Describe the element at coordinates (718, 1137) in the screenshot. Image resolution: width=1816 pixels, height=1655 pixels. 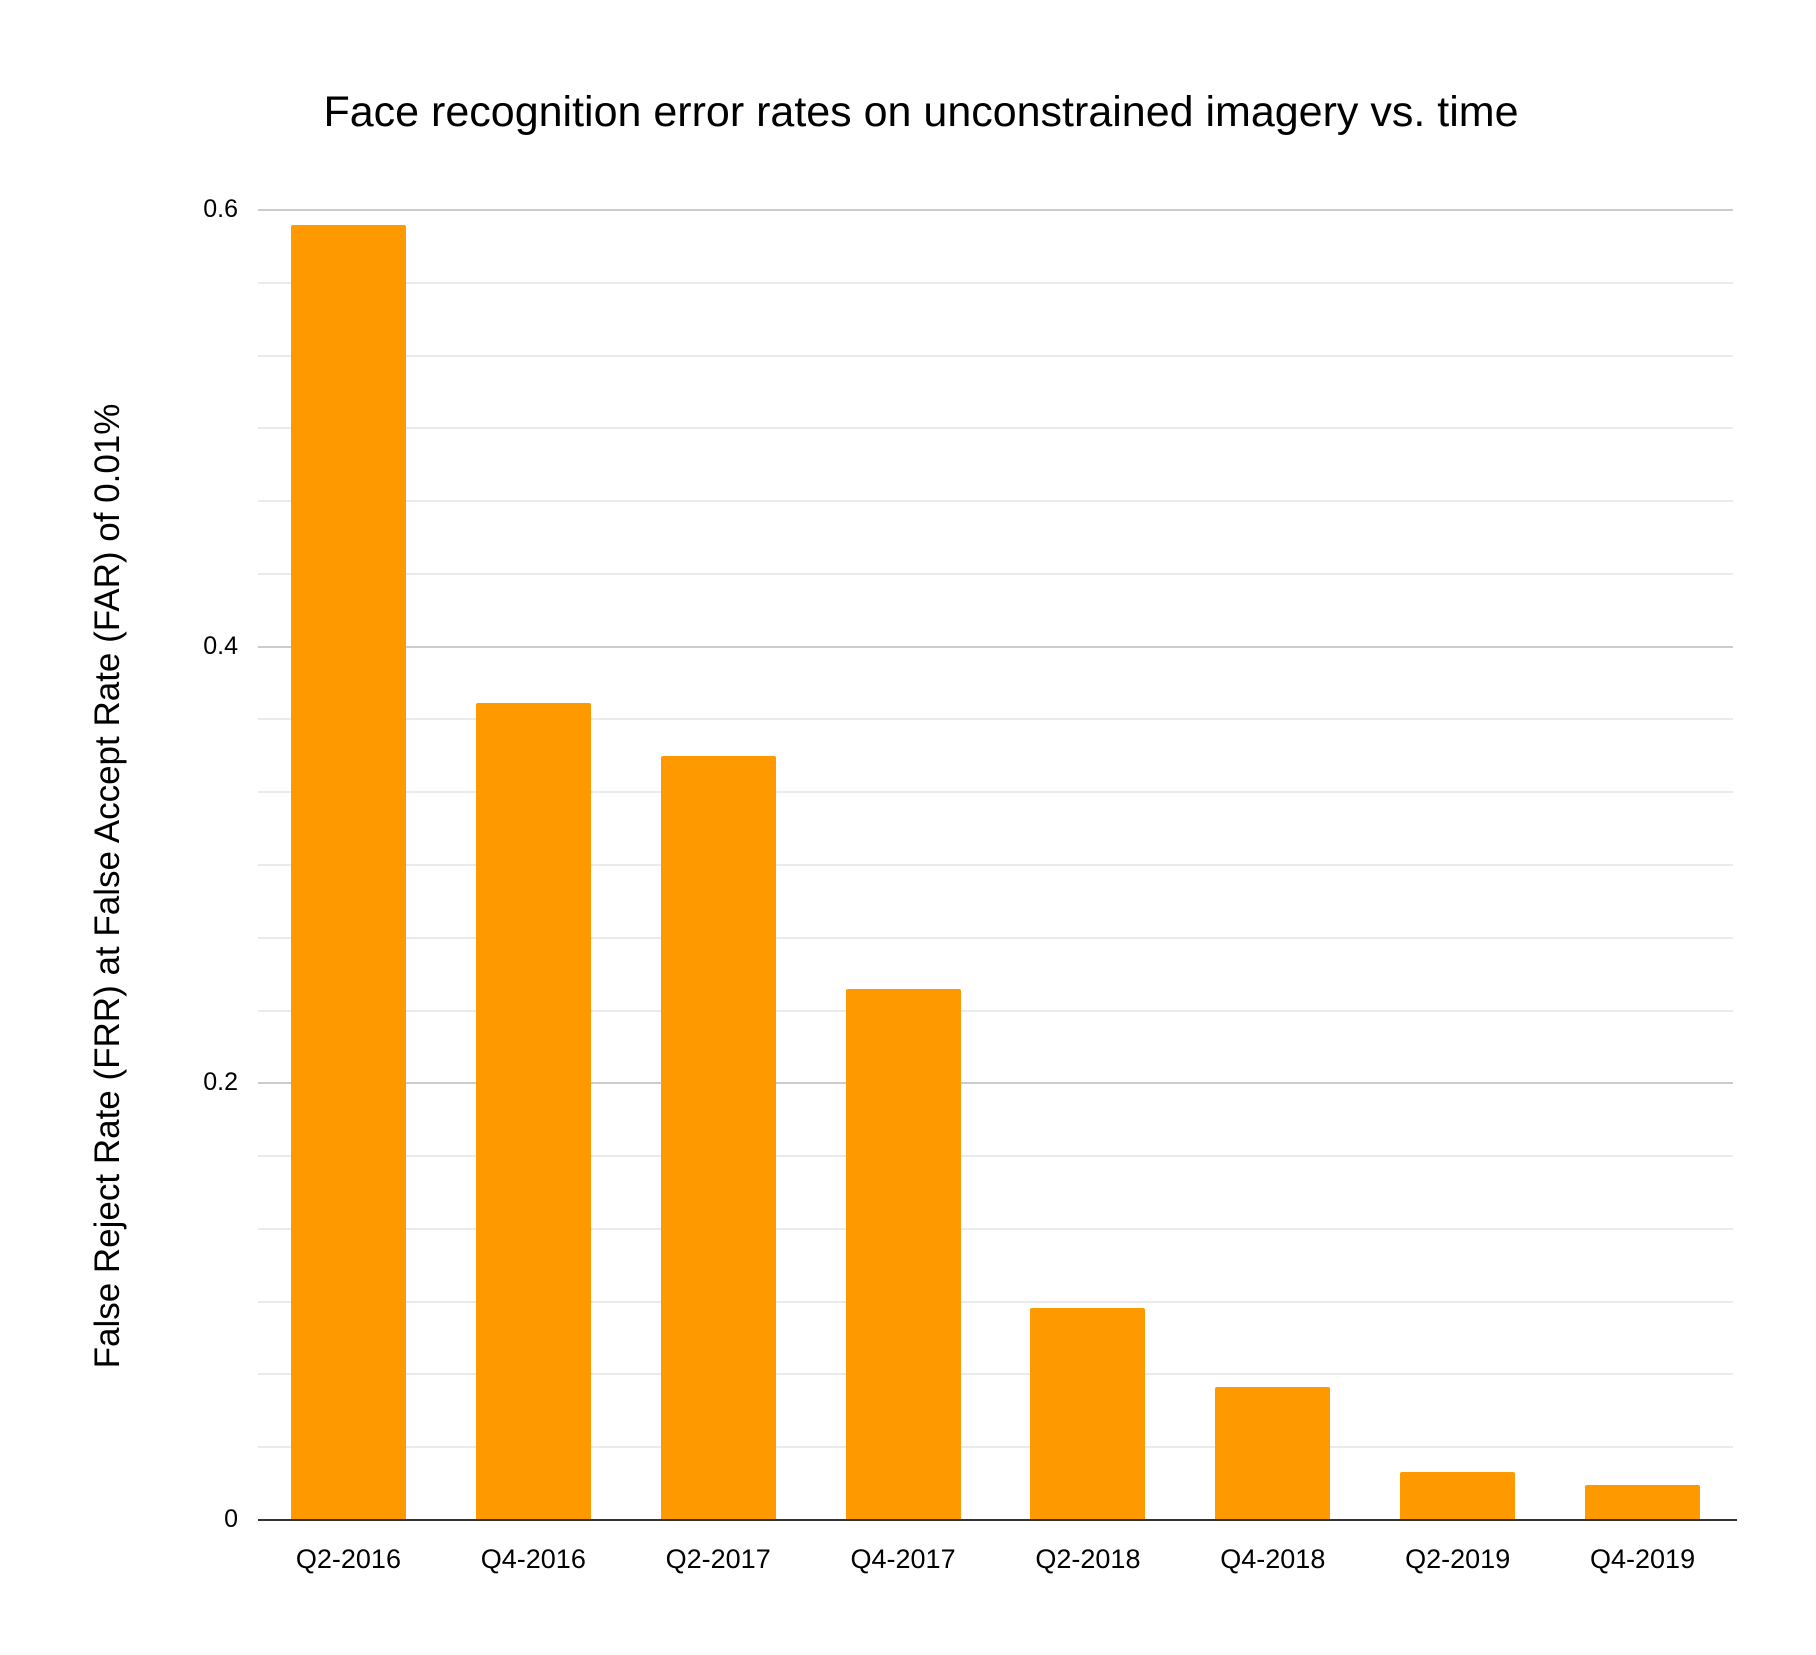
I see `bar-q2-2017` at that location.